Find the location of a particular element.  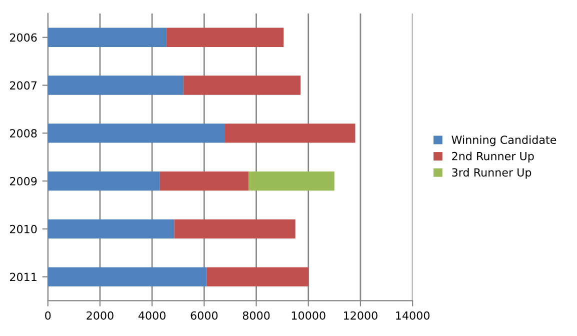

x-tick-label: 10000 is located at coordinates (309, 315).